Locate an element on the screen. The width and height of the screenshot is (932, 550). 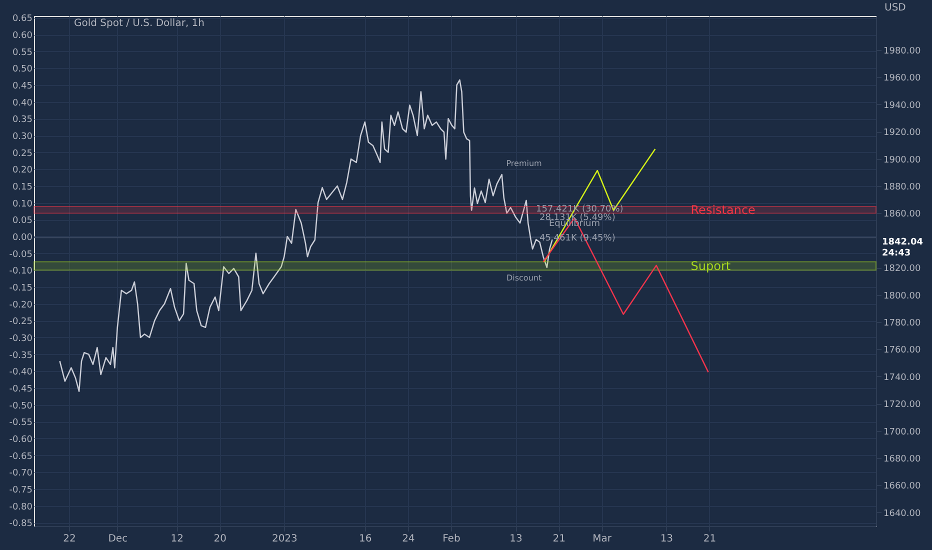
y2-tick-label: 1740.00 is located at coordinates (902, 377).